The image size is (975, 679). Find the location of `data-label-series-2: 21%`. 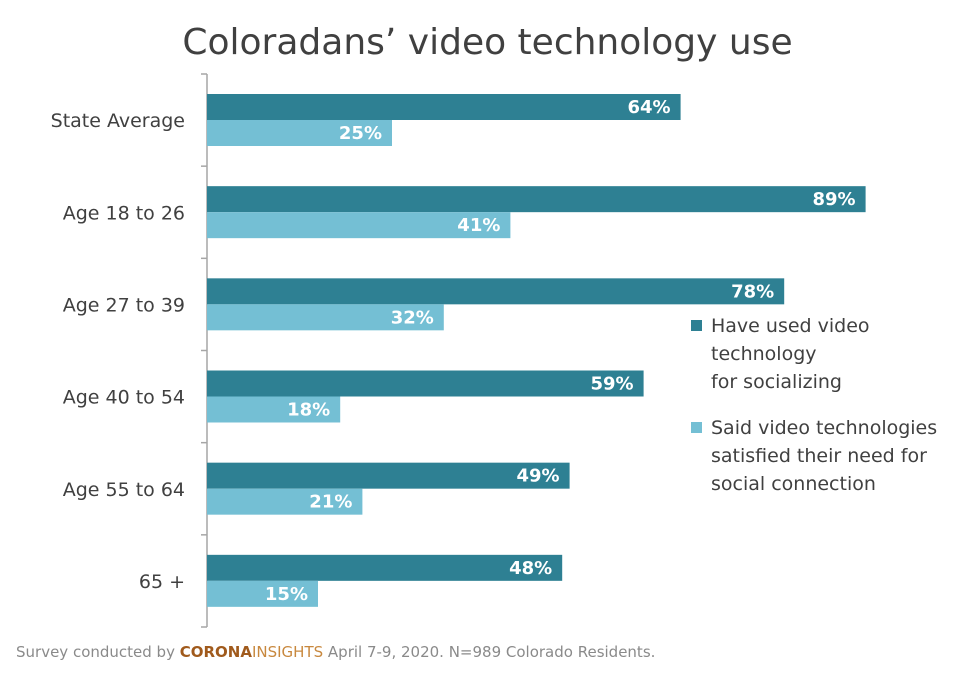

data-label-series-2: 21% is located at coordinates (330, 502).